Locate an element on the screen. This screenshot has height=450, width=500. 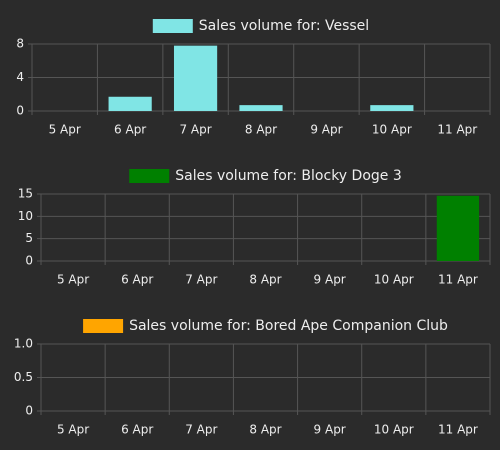
y-tick-label: 8 is located at coordinates (20, 44).